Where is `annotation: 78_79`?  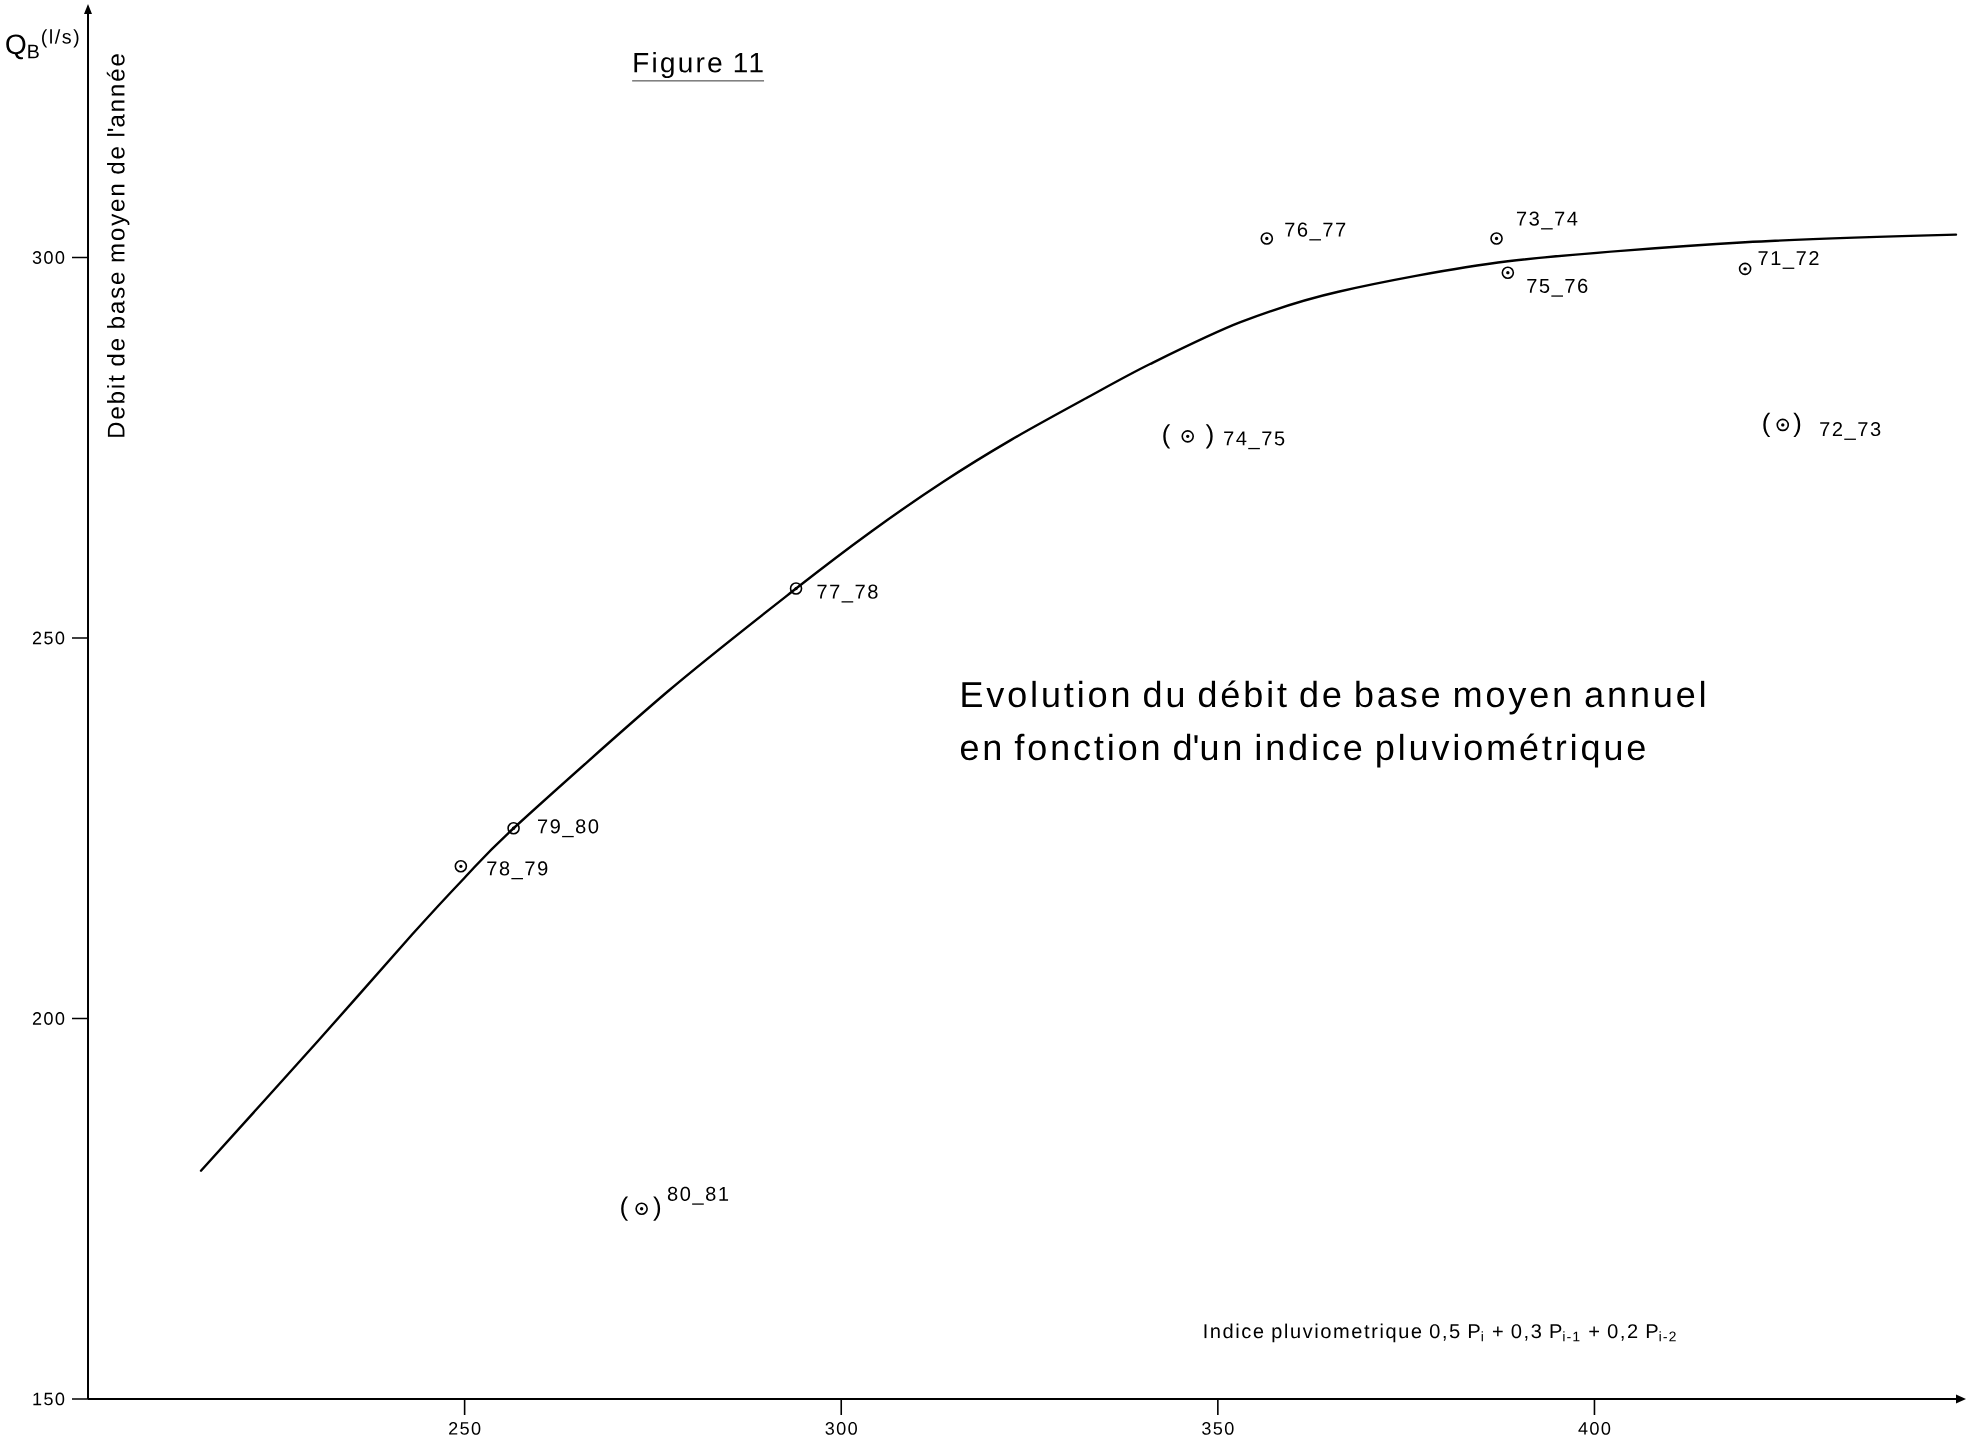 annotation: 78_79 is located at coordinates (517, 870).